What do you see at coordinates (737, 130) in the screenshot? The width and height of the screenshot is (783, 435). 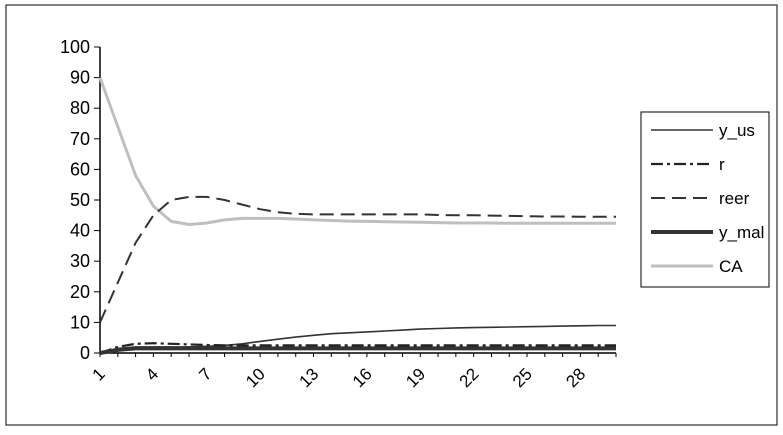 I see `legend-label: y_us` at bounding box center [737, 130].